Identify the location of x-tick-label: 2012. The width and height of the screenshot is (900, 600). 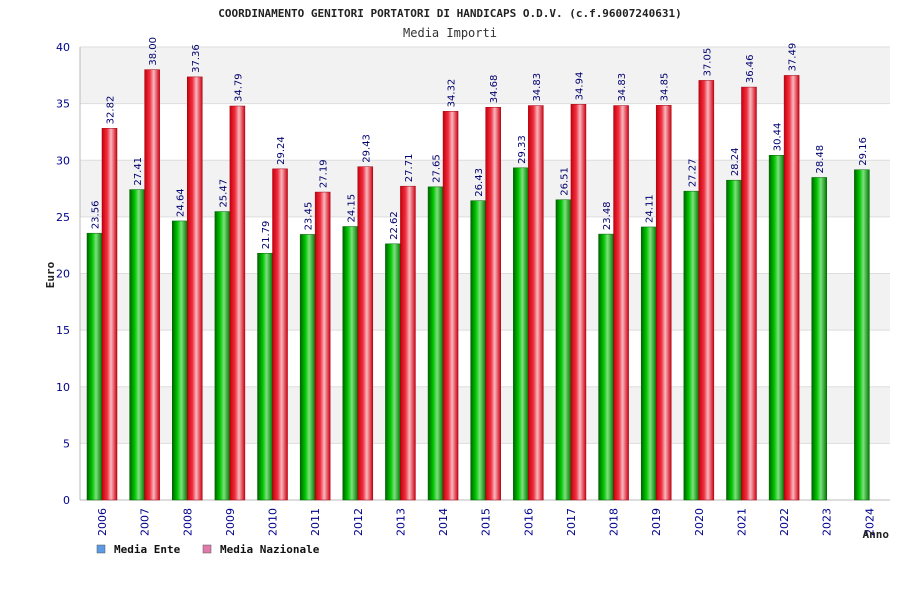
(358, 522).